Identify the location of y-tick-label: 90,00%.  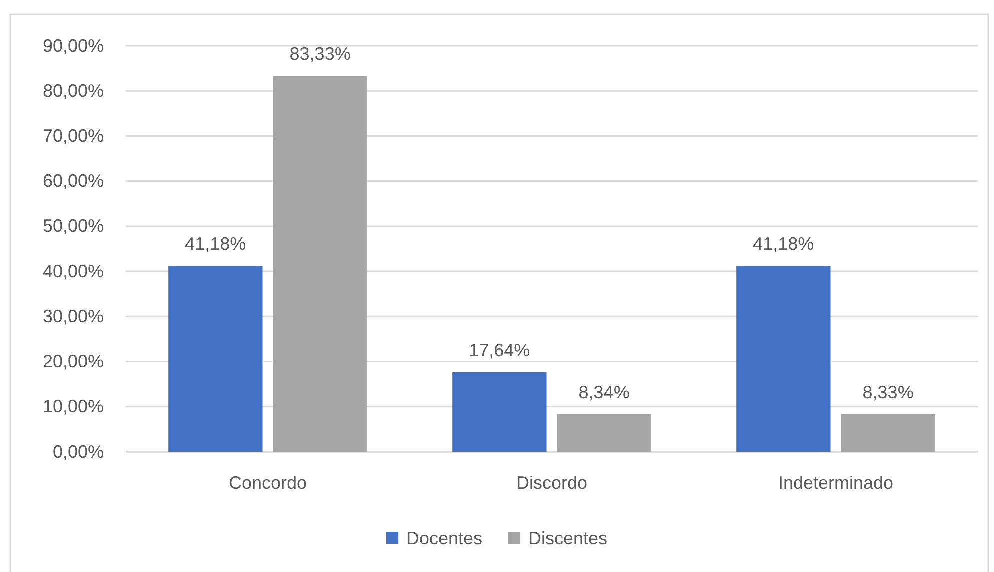
(73, 46).